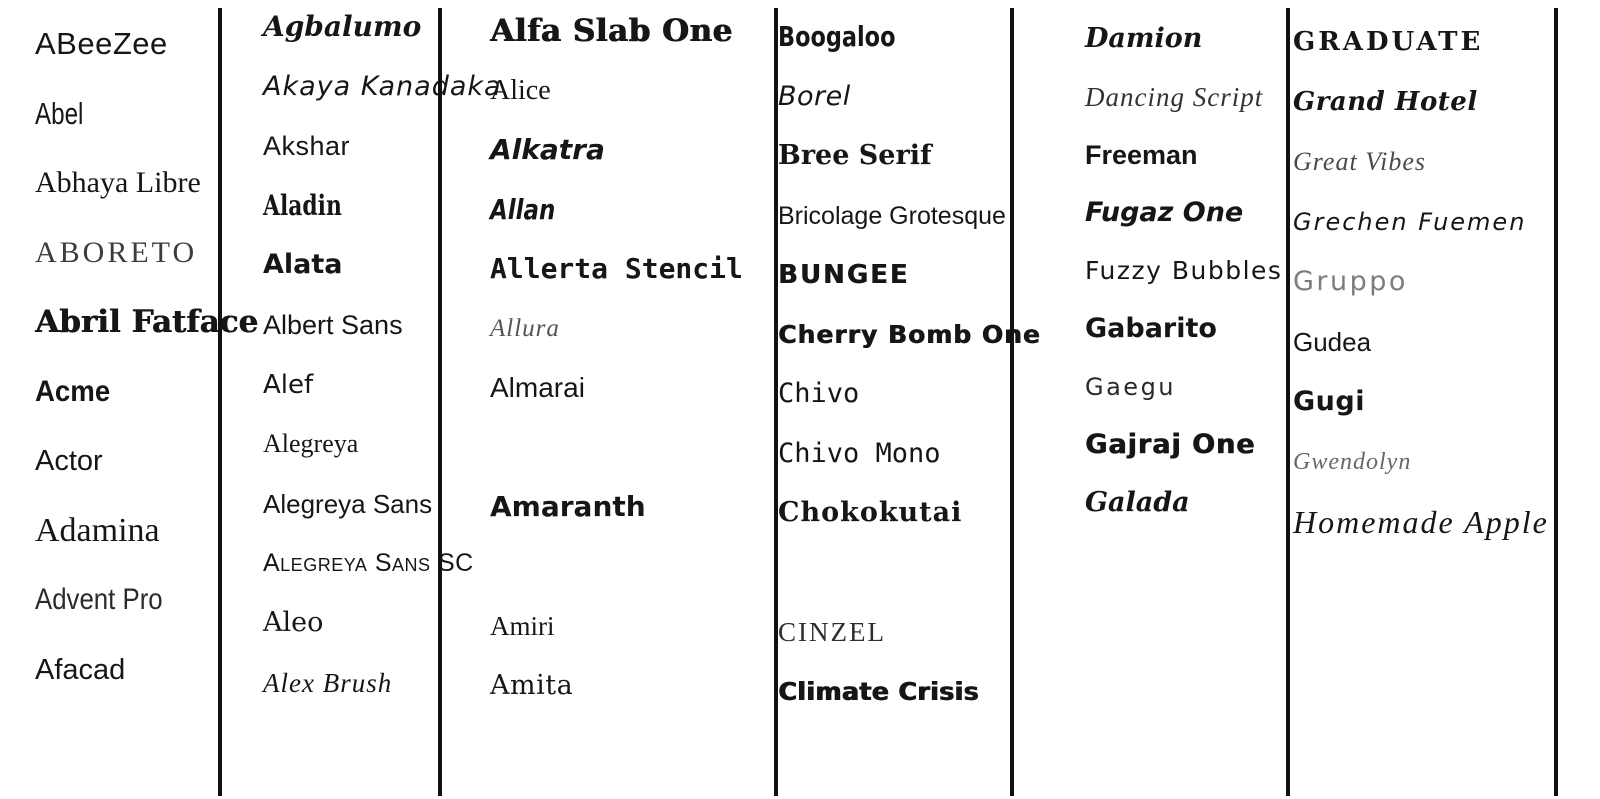 Image resolution: width=1600 pixels, height=799 pixels. What do you see at coordinates (99, 599) in the screenshot?
I see `font-name-advent-pro: Advent Pro` at bounding box center [99, 599].